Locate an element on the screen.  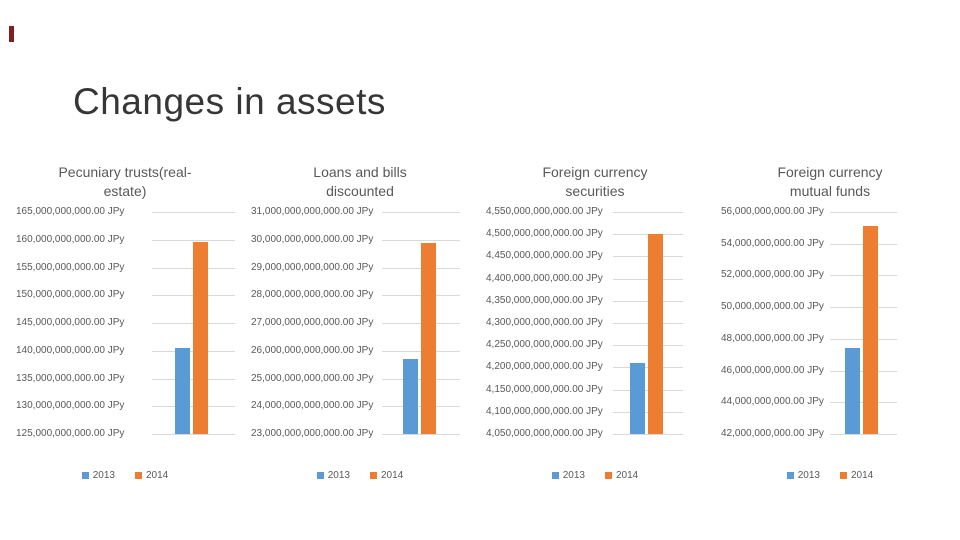
y-tick-label: 4,150,000,000,000.00 JPy is located at coordinates (544, 389).